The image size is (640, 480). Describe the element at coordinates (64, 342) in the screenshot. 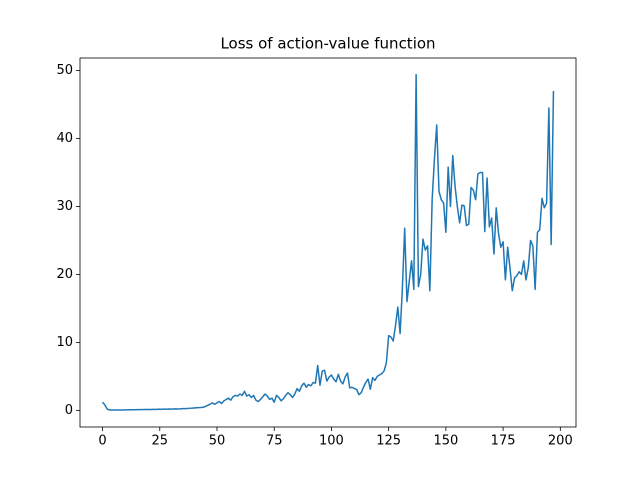

I see `y-tick-label: 10` at that location.